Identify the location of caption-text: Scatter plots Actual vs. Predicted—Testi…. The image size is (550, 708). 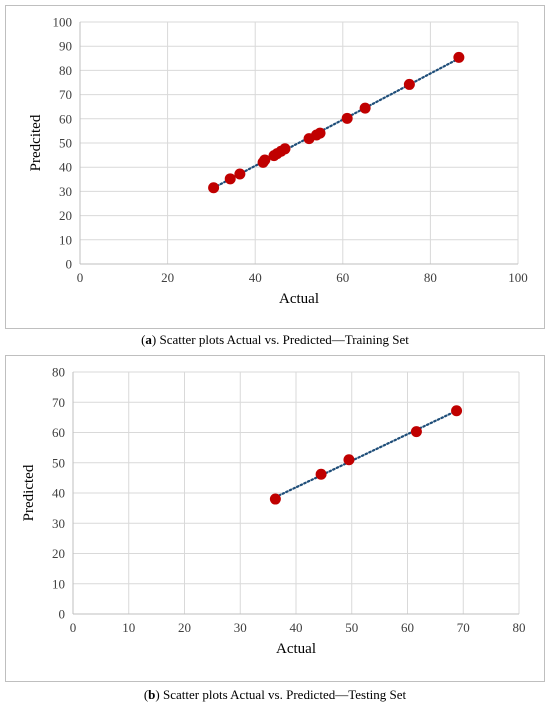
(283, 694).